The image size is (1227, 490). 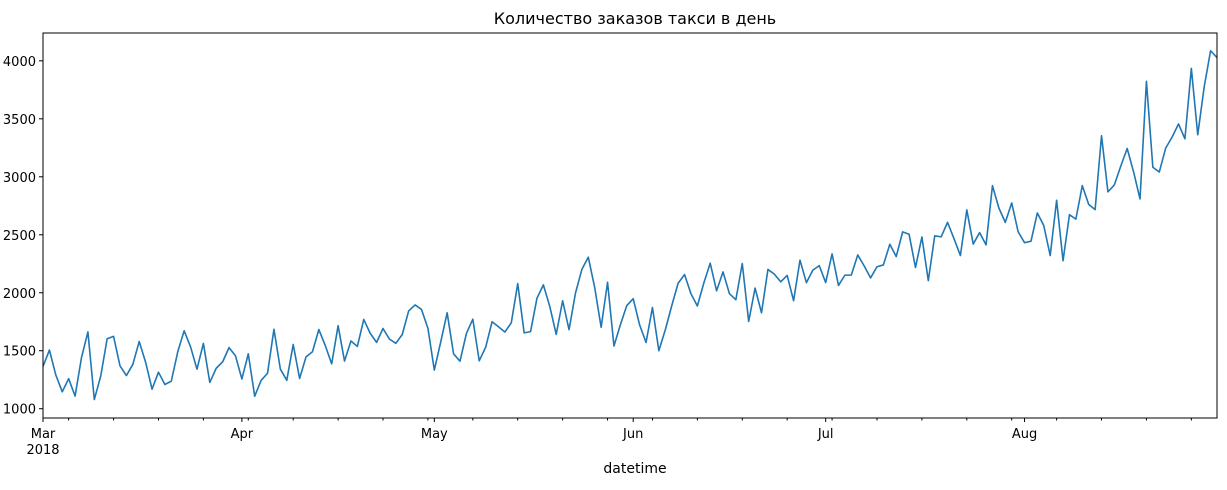 I want to click on y-axis: 1000 1500 2000 2500 3000 3500 4000, so click(x=23, y=236).